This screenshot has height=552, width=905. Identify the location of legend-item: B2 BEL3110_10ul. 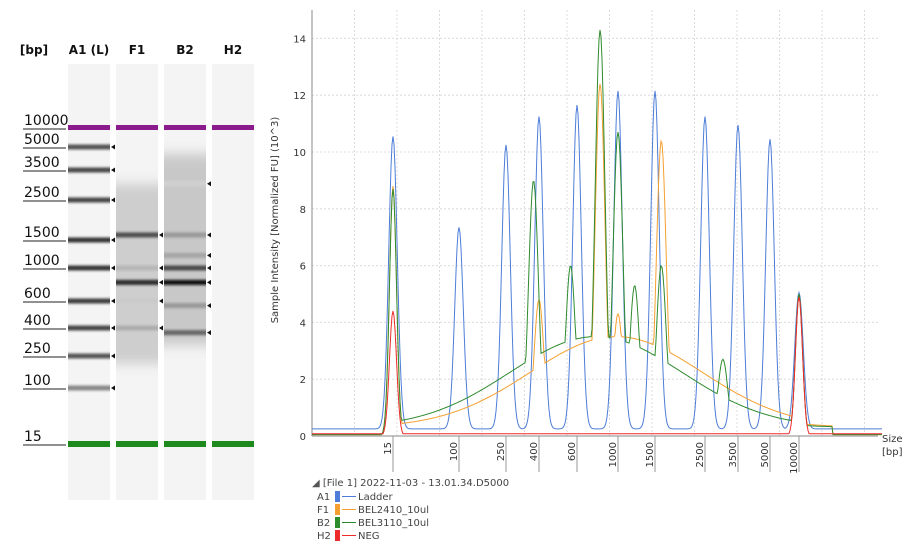
(373, 523).